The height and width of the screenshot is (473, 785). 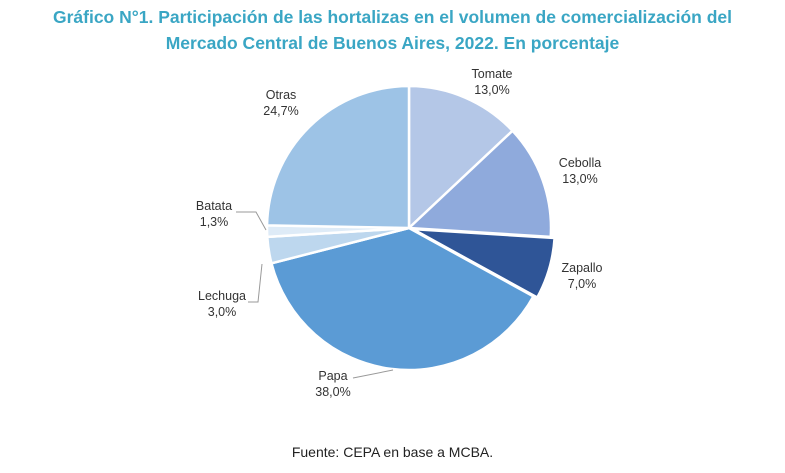 What do you see at coordinates (251, 221) in the screenshot?
I see `leader-line-batata` at bounding box center [251, 221].